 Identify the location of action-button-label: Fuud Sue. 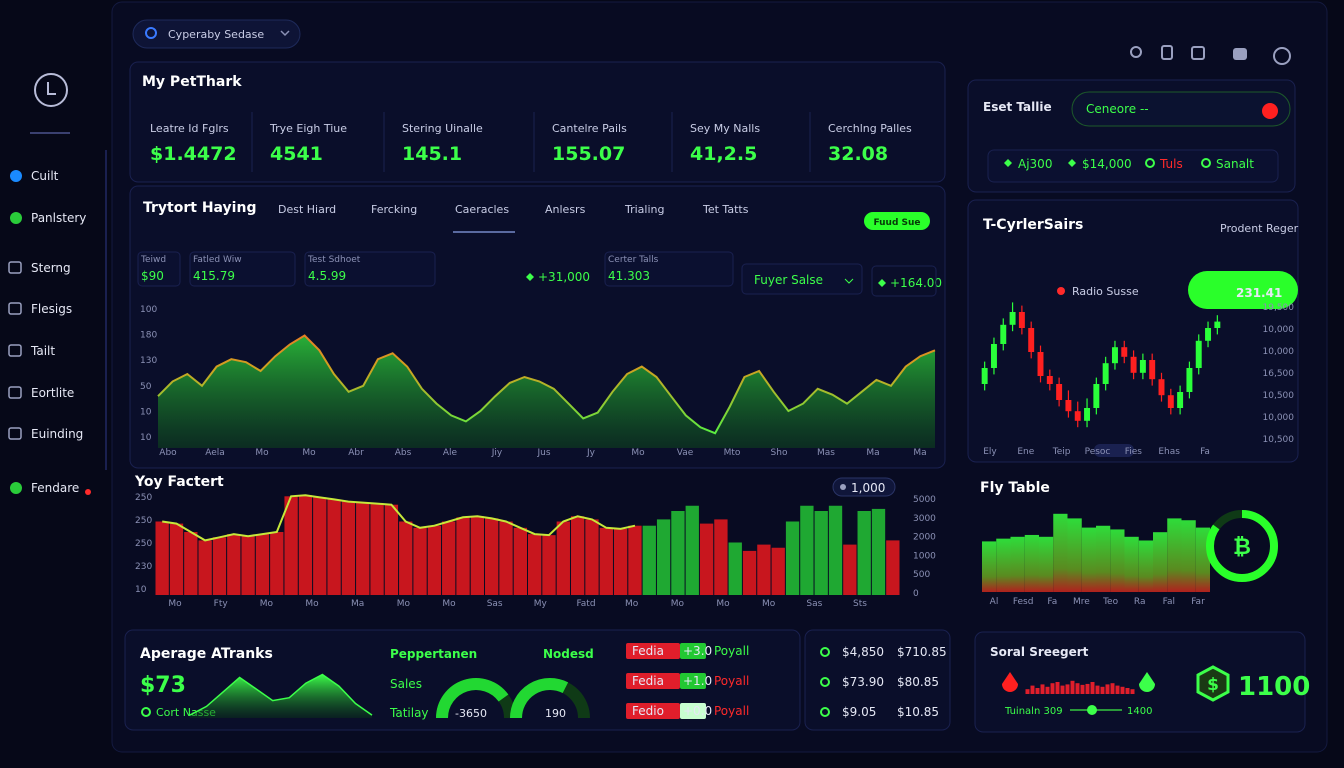
(896, 223).